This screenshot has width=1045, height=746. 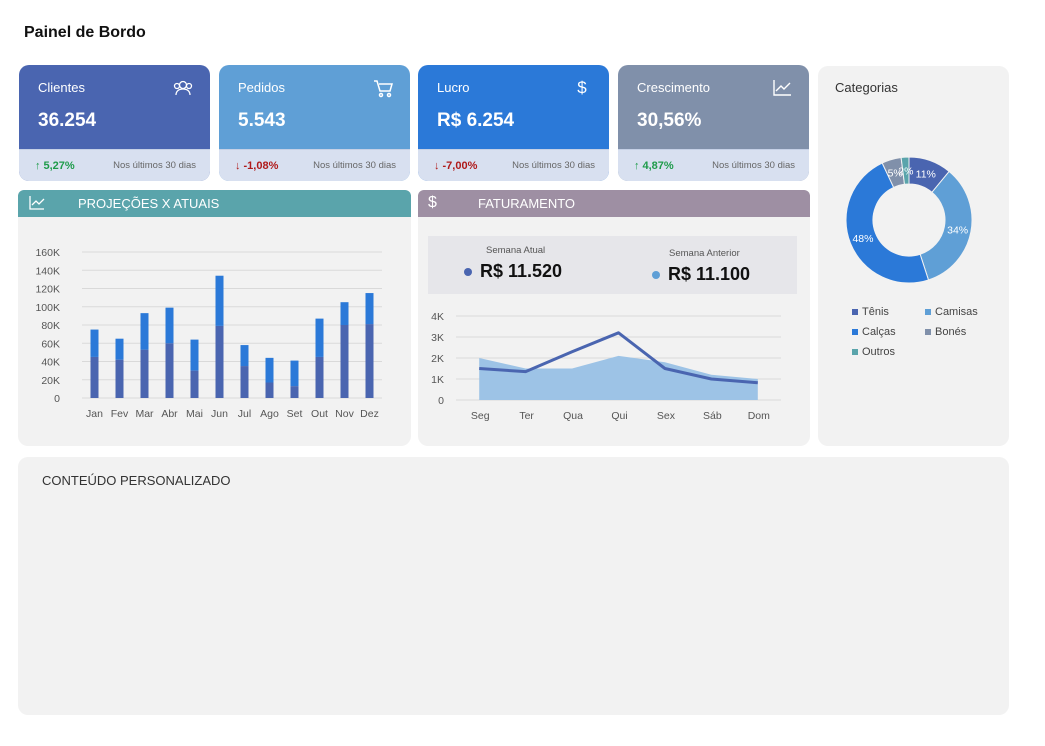 I want to click on kpi-value: 30,56%, so click(x=669, y=120).